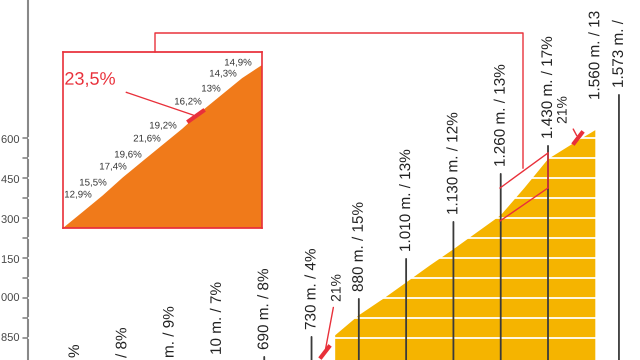 This screenshot has width=640, height=360. I want to click on annotation: 1.130 m. / 12%, so click(452, 163).